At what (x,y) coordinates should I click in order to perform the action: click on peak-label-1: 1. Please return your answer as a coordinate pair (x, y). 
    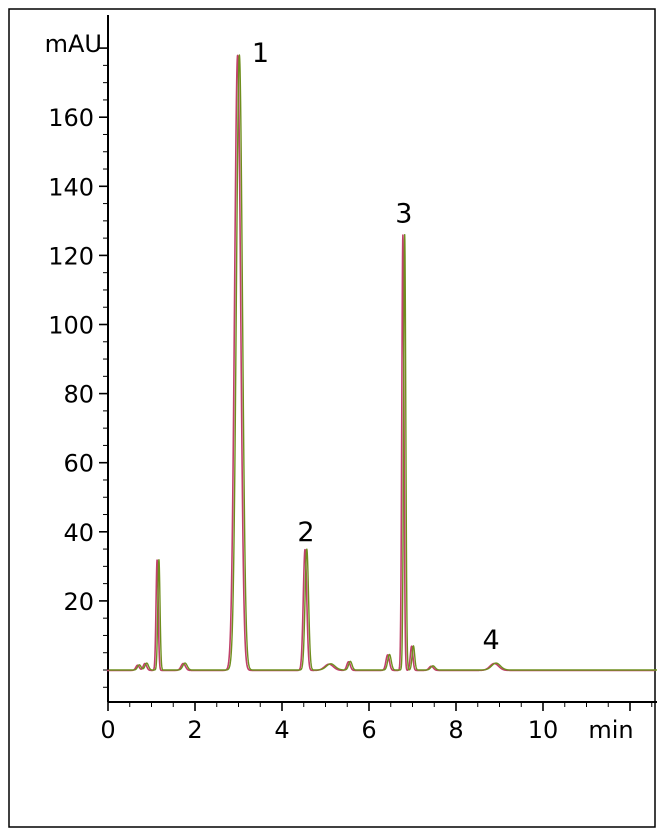
    Looking at the image, I should click on (260, 53).